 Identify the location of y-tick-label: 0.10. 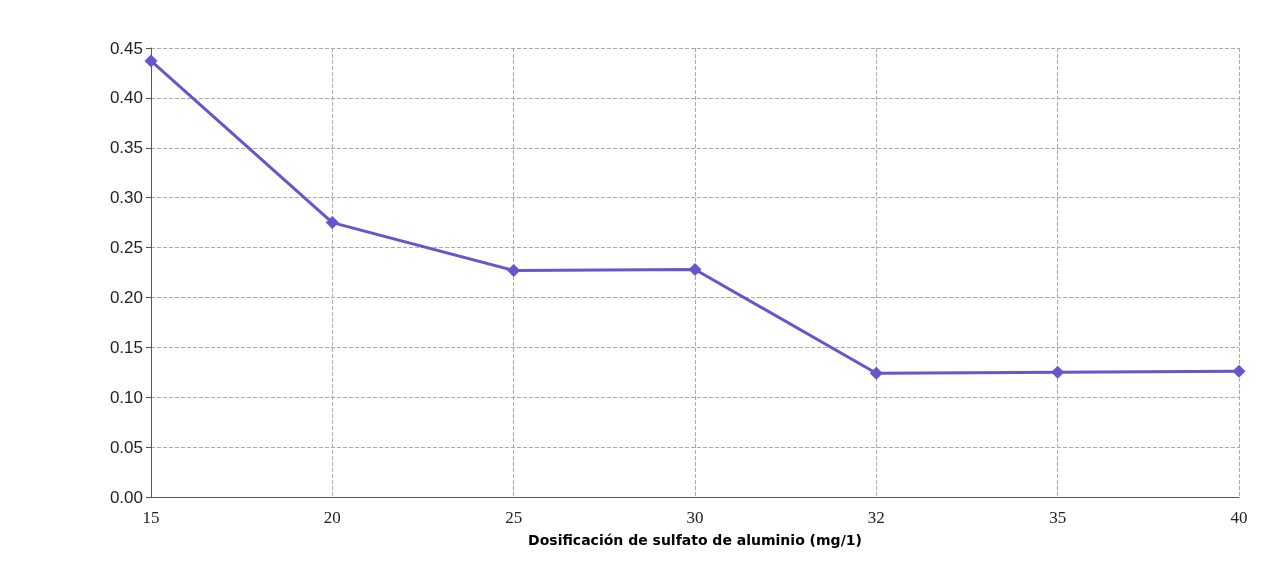
(126, 397).